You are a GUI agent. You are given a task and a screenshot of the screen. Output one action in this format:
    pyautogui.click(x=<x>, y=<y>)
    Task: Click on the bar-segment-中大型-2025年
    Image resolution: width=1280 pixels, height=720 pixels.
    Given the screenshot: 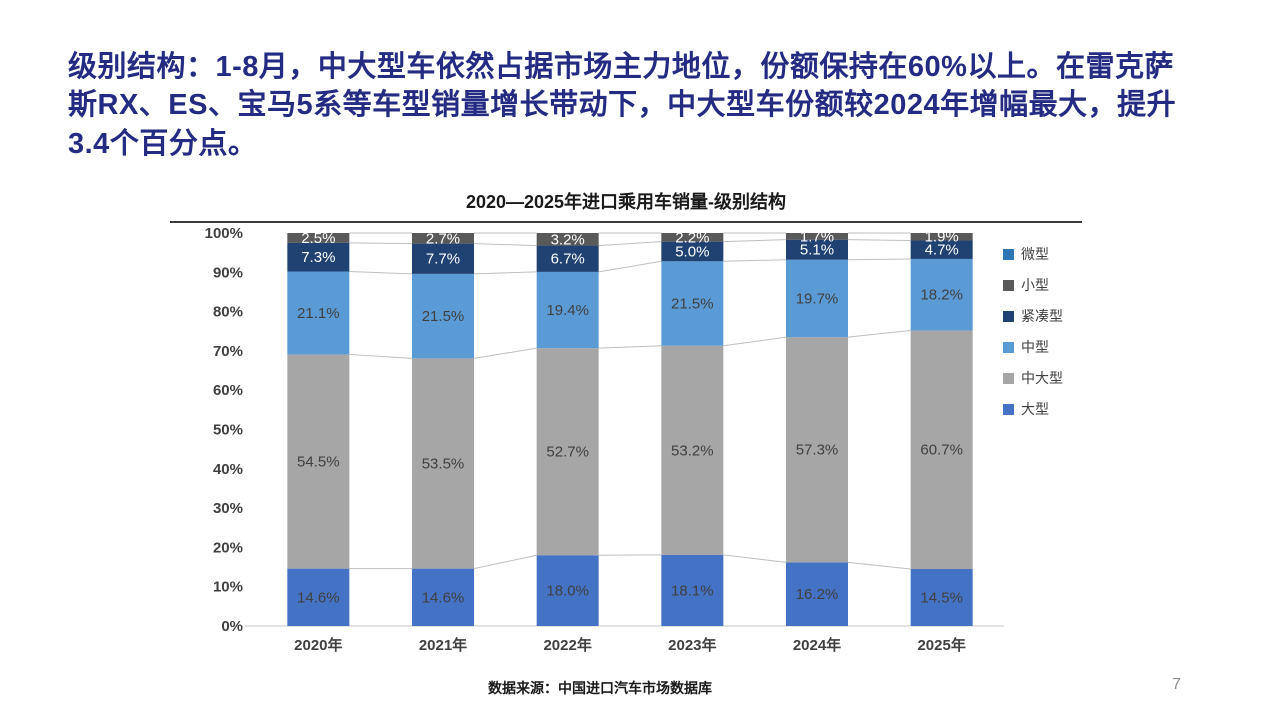 What is the action you would take?
    pyautogui.click(x=941, y=450)
    